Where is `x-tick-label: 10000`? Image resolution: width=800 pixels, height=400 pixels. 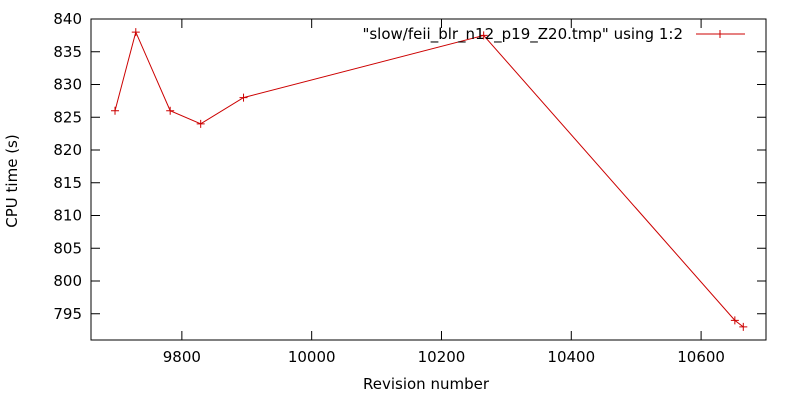 x-tick-label: 10000 is located at coordinates (312, 357).